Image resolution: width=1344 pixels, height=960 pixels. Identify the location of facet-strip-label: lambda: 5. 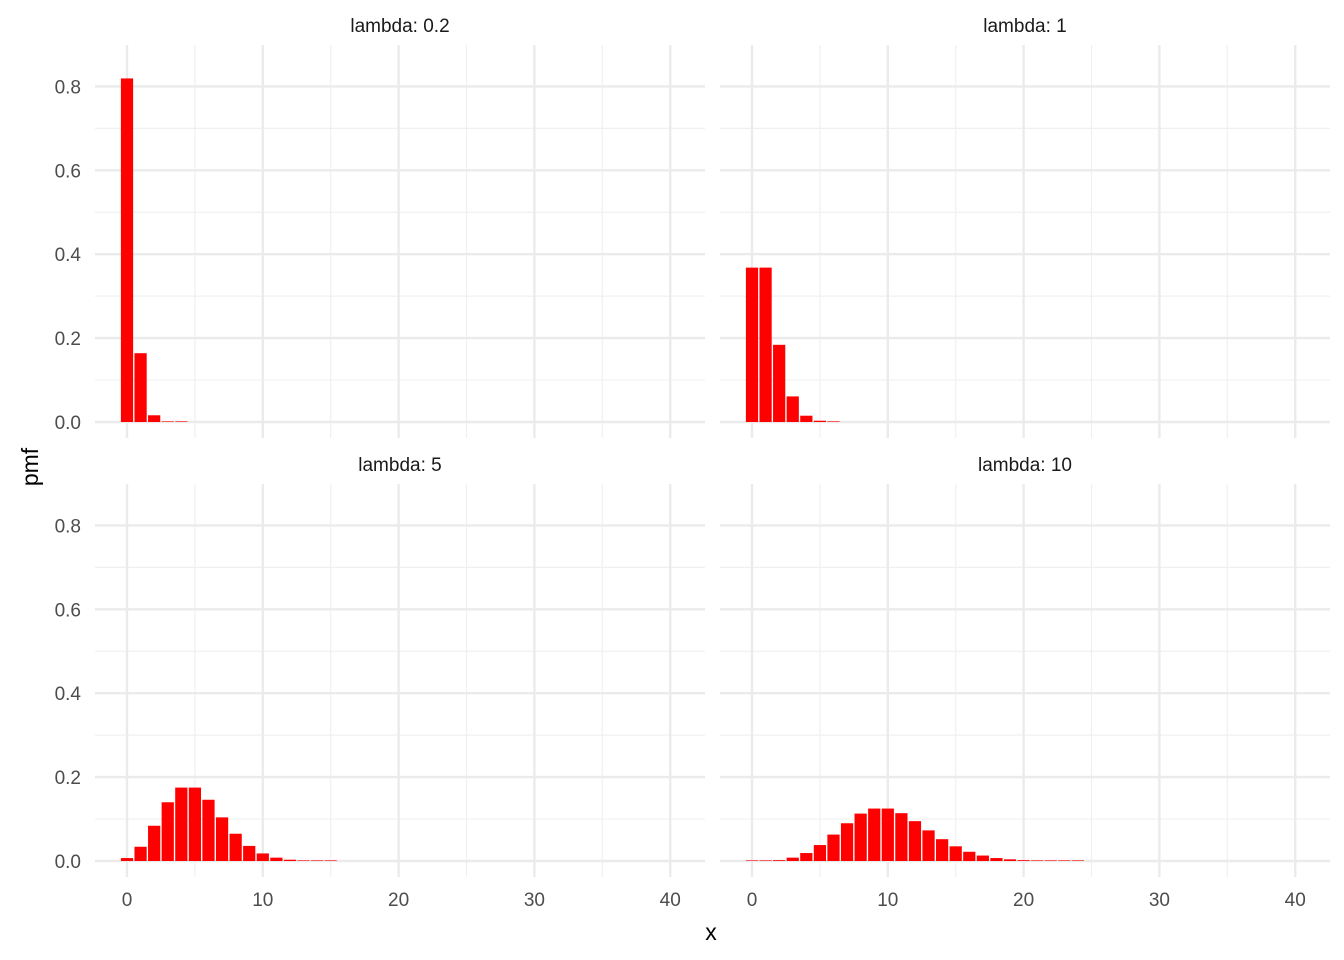
(399, 465).